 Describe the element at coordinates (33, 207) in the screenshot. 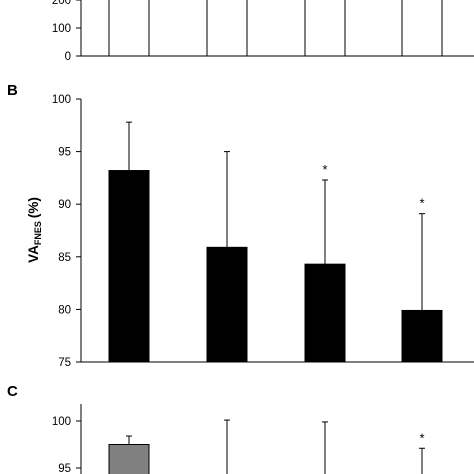

I see `y-axis-label-unit: (%)` at that location.